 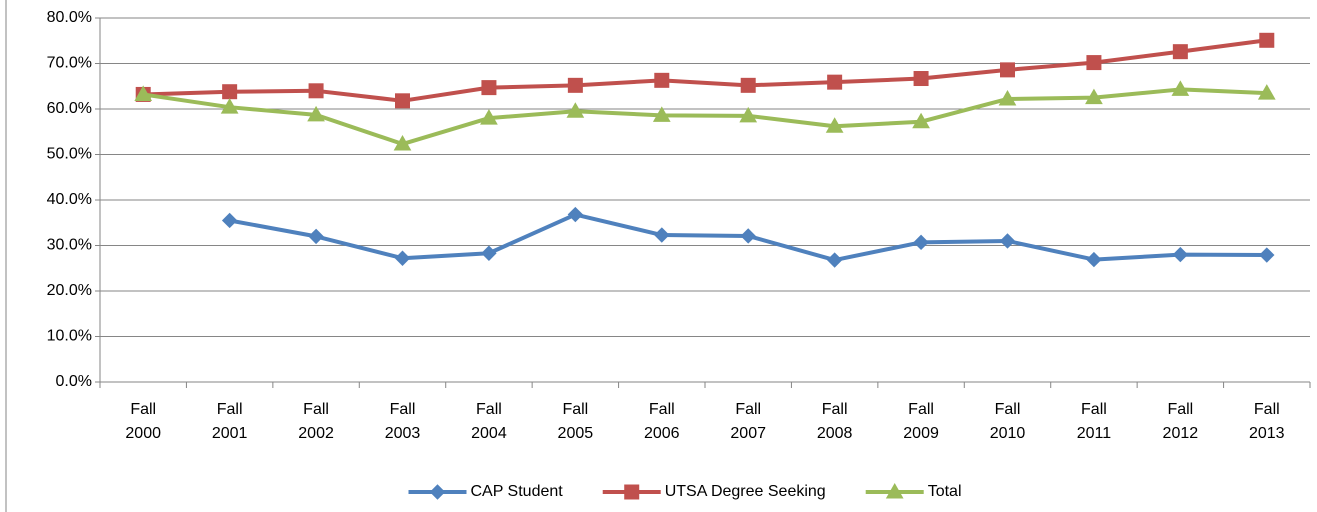 I want to click on y-tick-label: 20.0%, so click(x=69, y=290).